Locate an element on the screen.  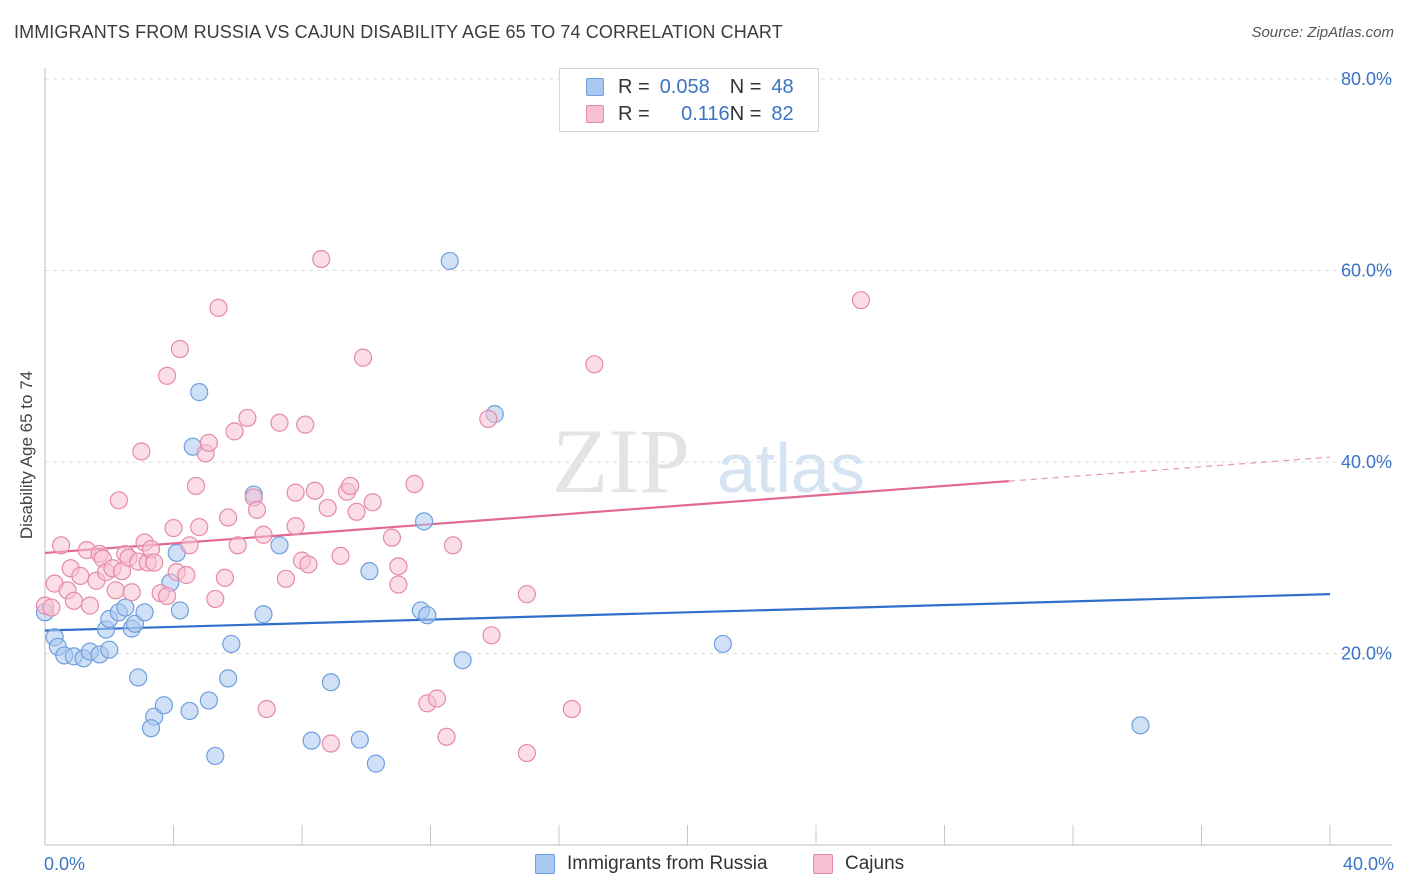
stats-legend: R = 0.058 N = 48 R = 0.116 N = 82 is located at coordinates (689, 100).